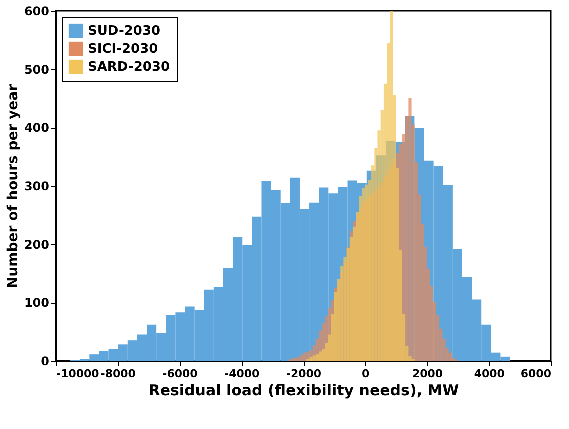  I want to click on x-tick-label: -4000, so click(242, 374).